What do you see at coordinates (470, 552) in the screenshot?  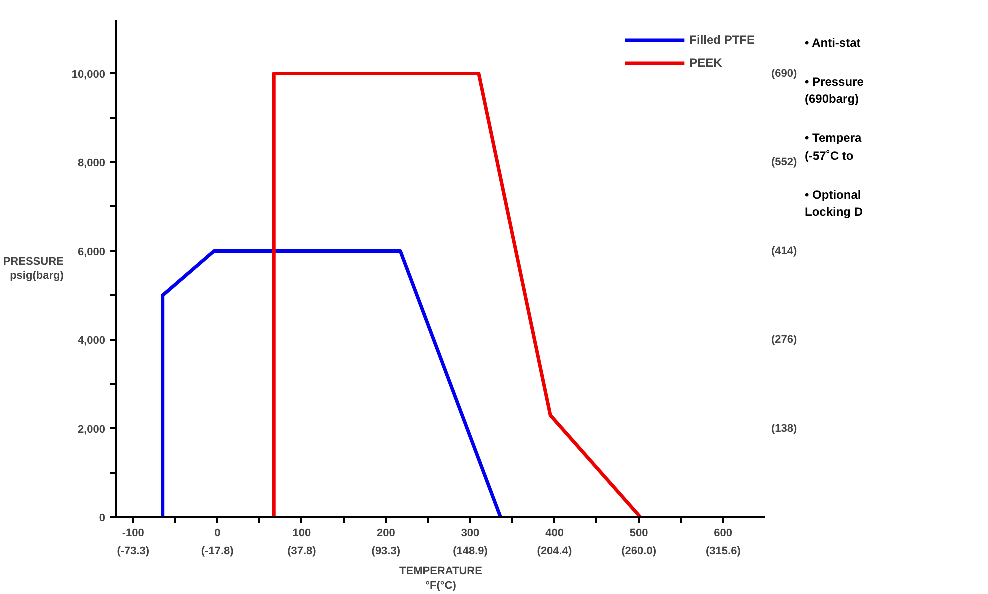 I see `x2-tick-label: (148.9)` at bounding box center [470, 552].